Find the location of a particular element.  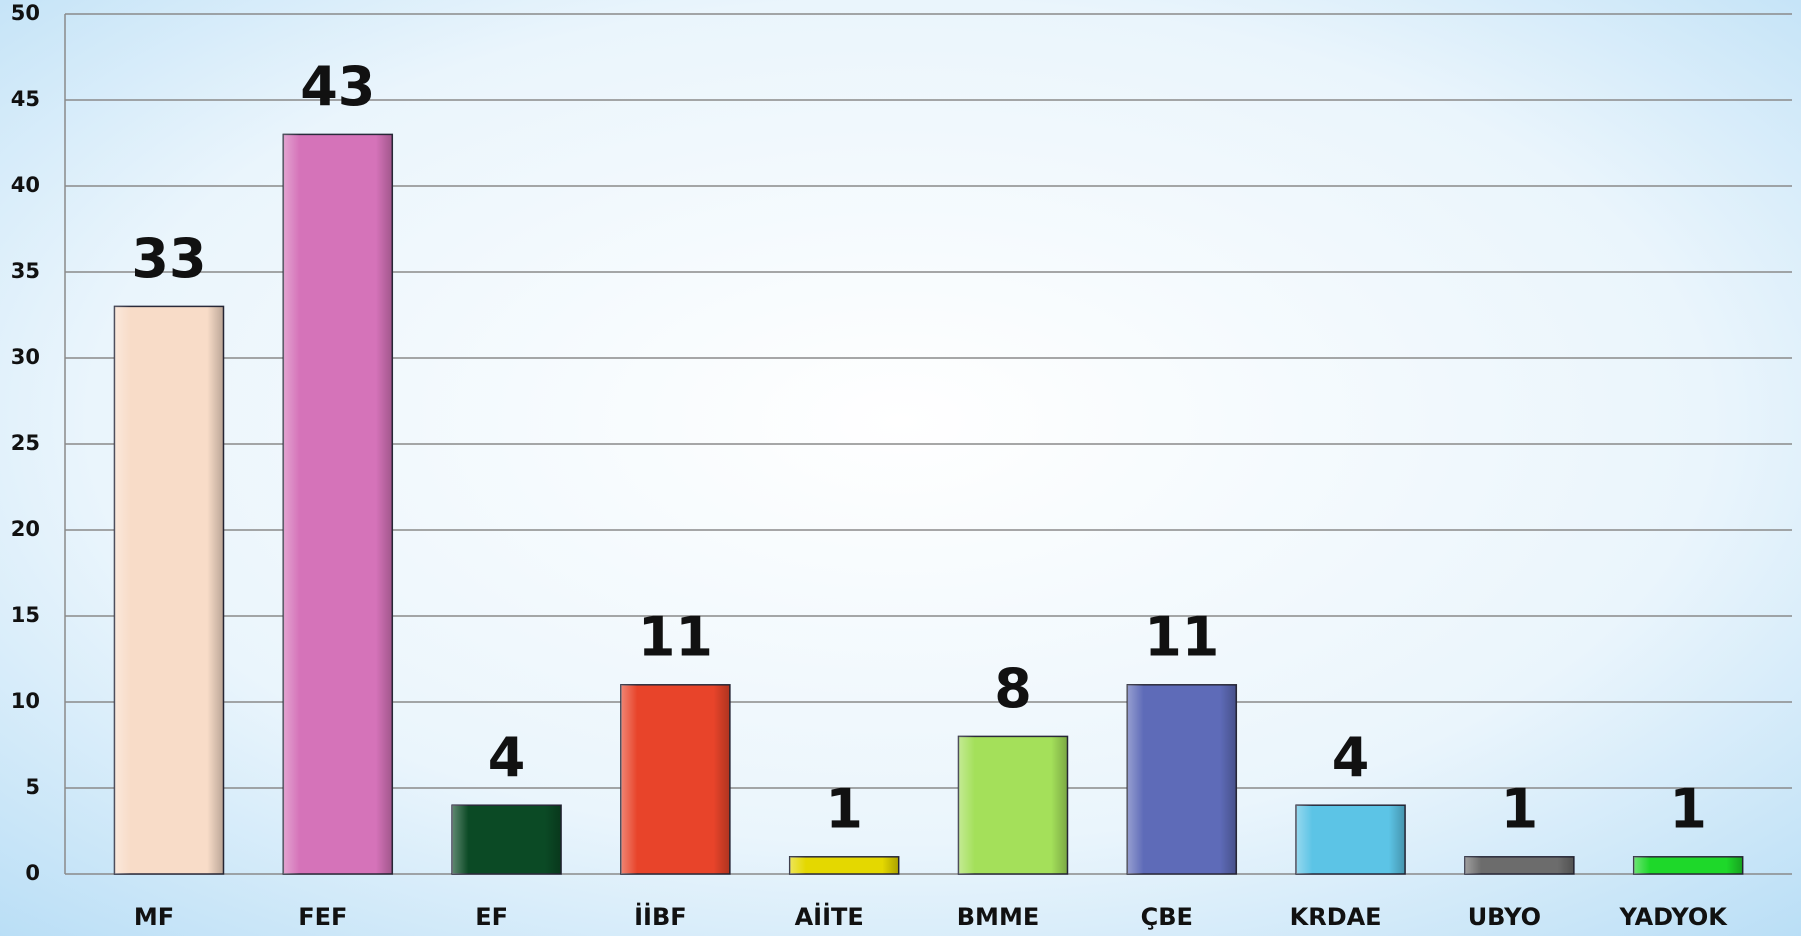

x-tick-label: KRDAE is located at coordinates (1336, 917).